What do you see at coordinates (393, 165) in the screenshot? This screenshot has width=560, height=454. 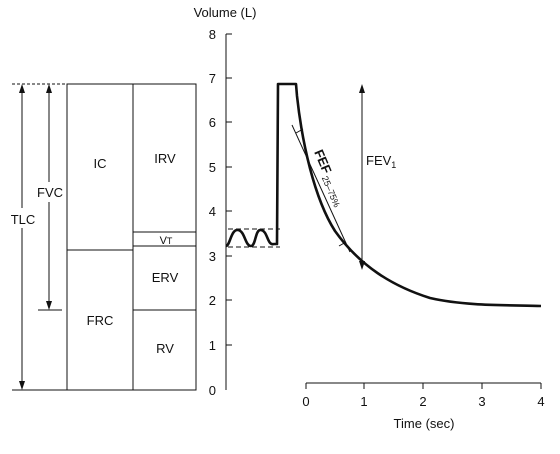 I see `fev1-label-subscript: 1` at bounding box center [393, 165].